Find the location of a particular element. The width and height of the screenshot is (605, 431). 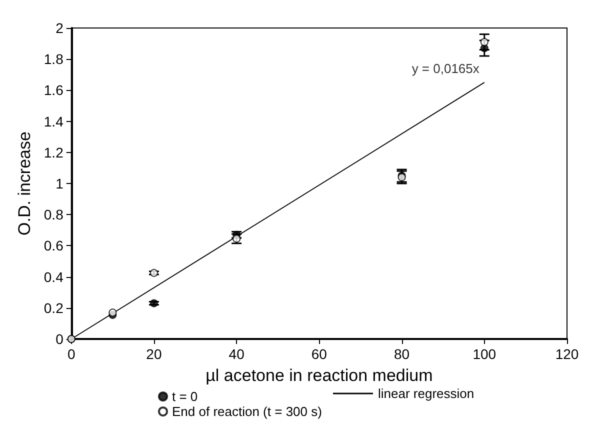

y-tick-label: 0.8 is located at coordinates (54, 214).